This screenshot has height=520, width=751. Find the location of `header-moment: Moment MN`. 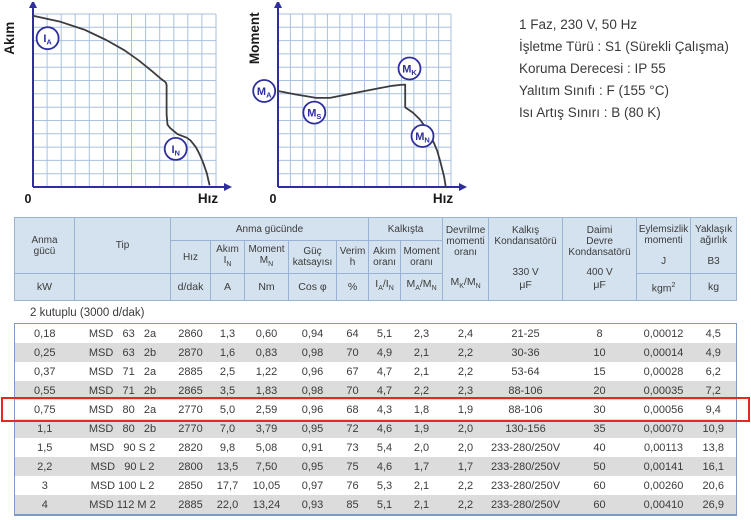

header-moment: Moment MN is located at coordinates (266, 257).